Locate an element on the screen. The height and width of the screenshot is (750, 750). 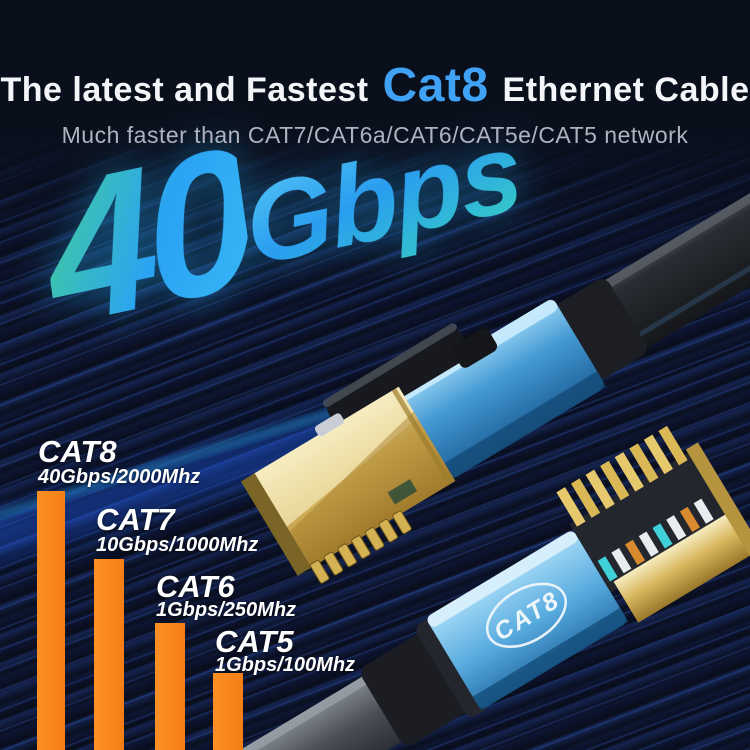
gold-contacts-lower is located at coordinates (653, 524).